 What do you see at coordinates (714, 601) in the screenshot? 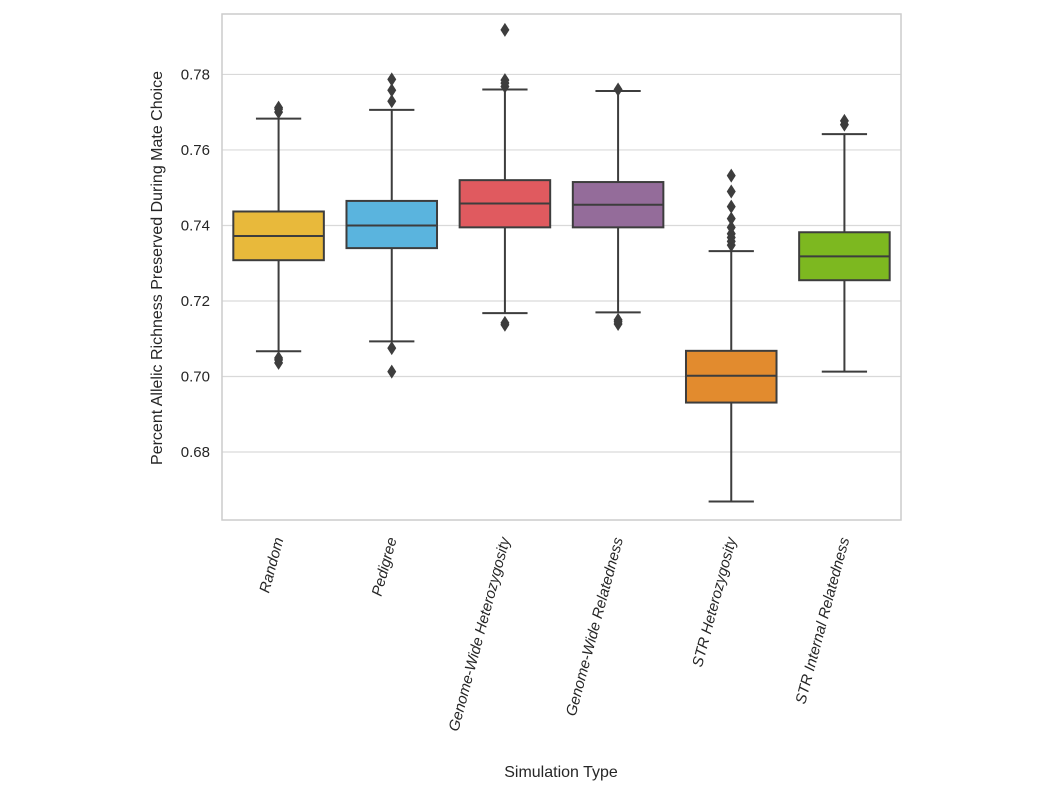
I see `x-tick-label: STR Heterozygosity` at bounding box center [714, 601].